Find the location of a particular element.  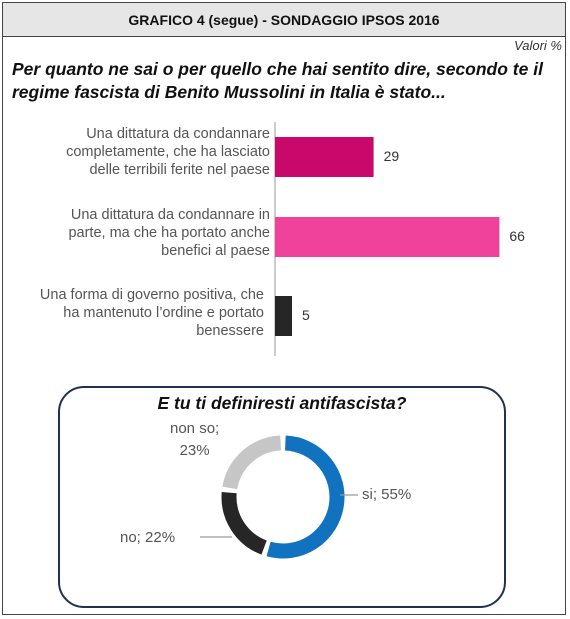

figure-header: GRAFICO 4 (segue) - SONDAGGIO IPSOS 2016 is located at coordinates (284, 20).